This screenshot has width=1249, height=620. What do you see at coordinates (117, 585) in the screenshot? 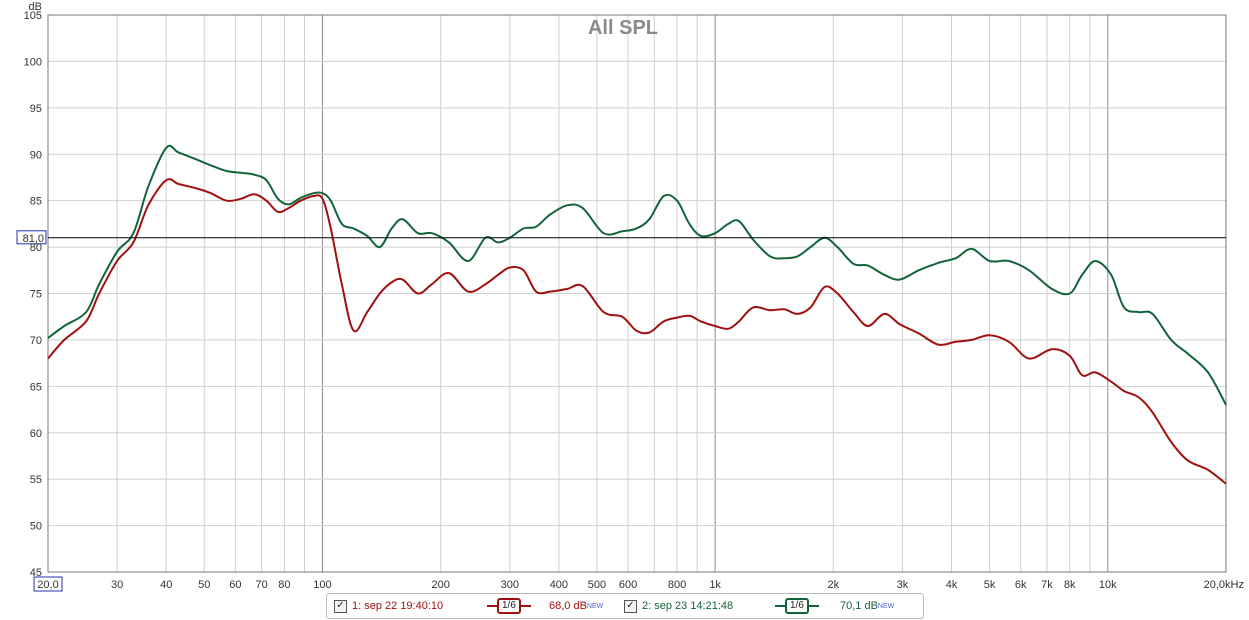
I see `x-tick-label: 30` at bounding box center [117, 585].